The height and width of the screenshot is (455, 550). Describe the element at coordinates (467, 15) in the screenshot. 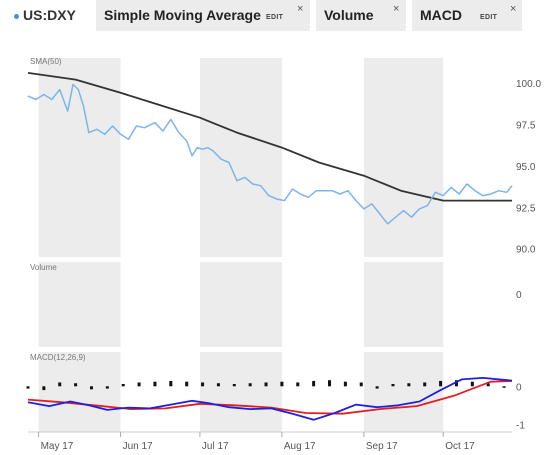

I see `tab-macd: MACD EDIT ×` at that location.